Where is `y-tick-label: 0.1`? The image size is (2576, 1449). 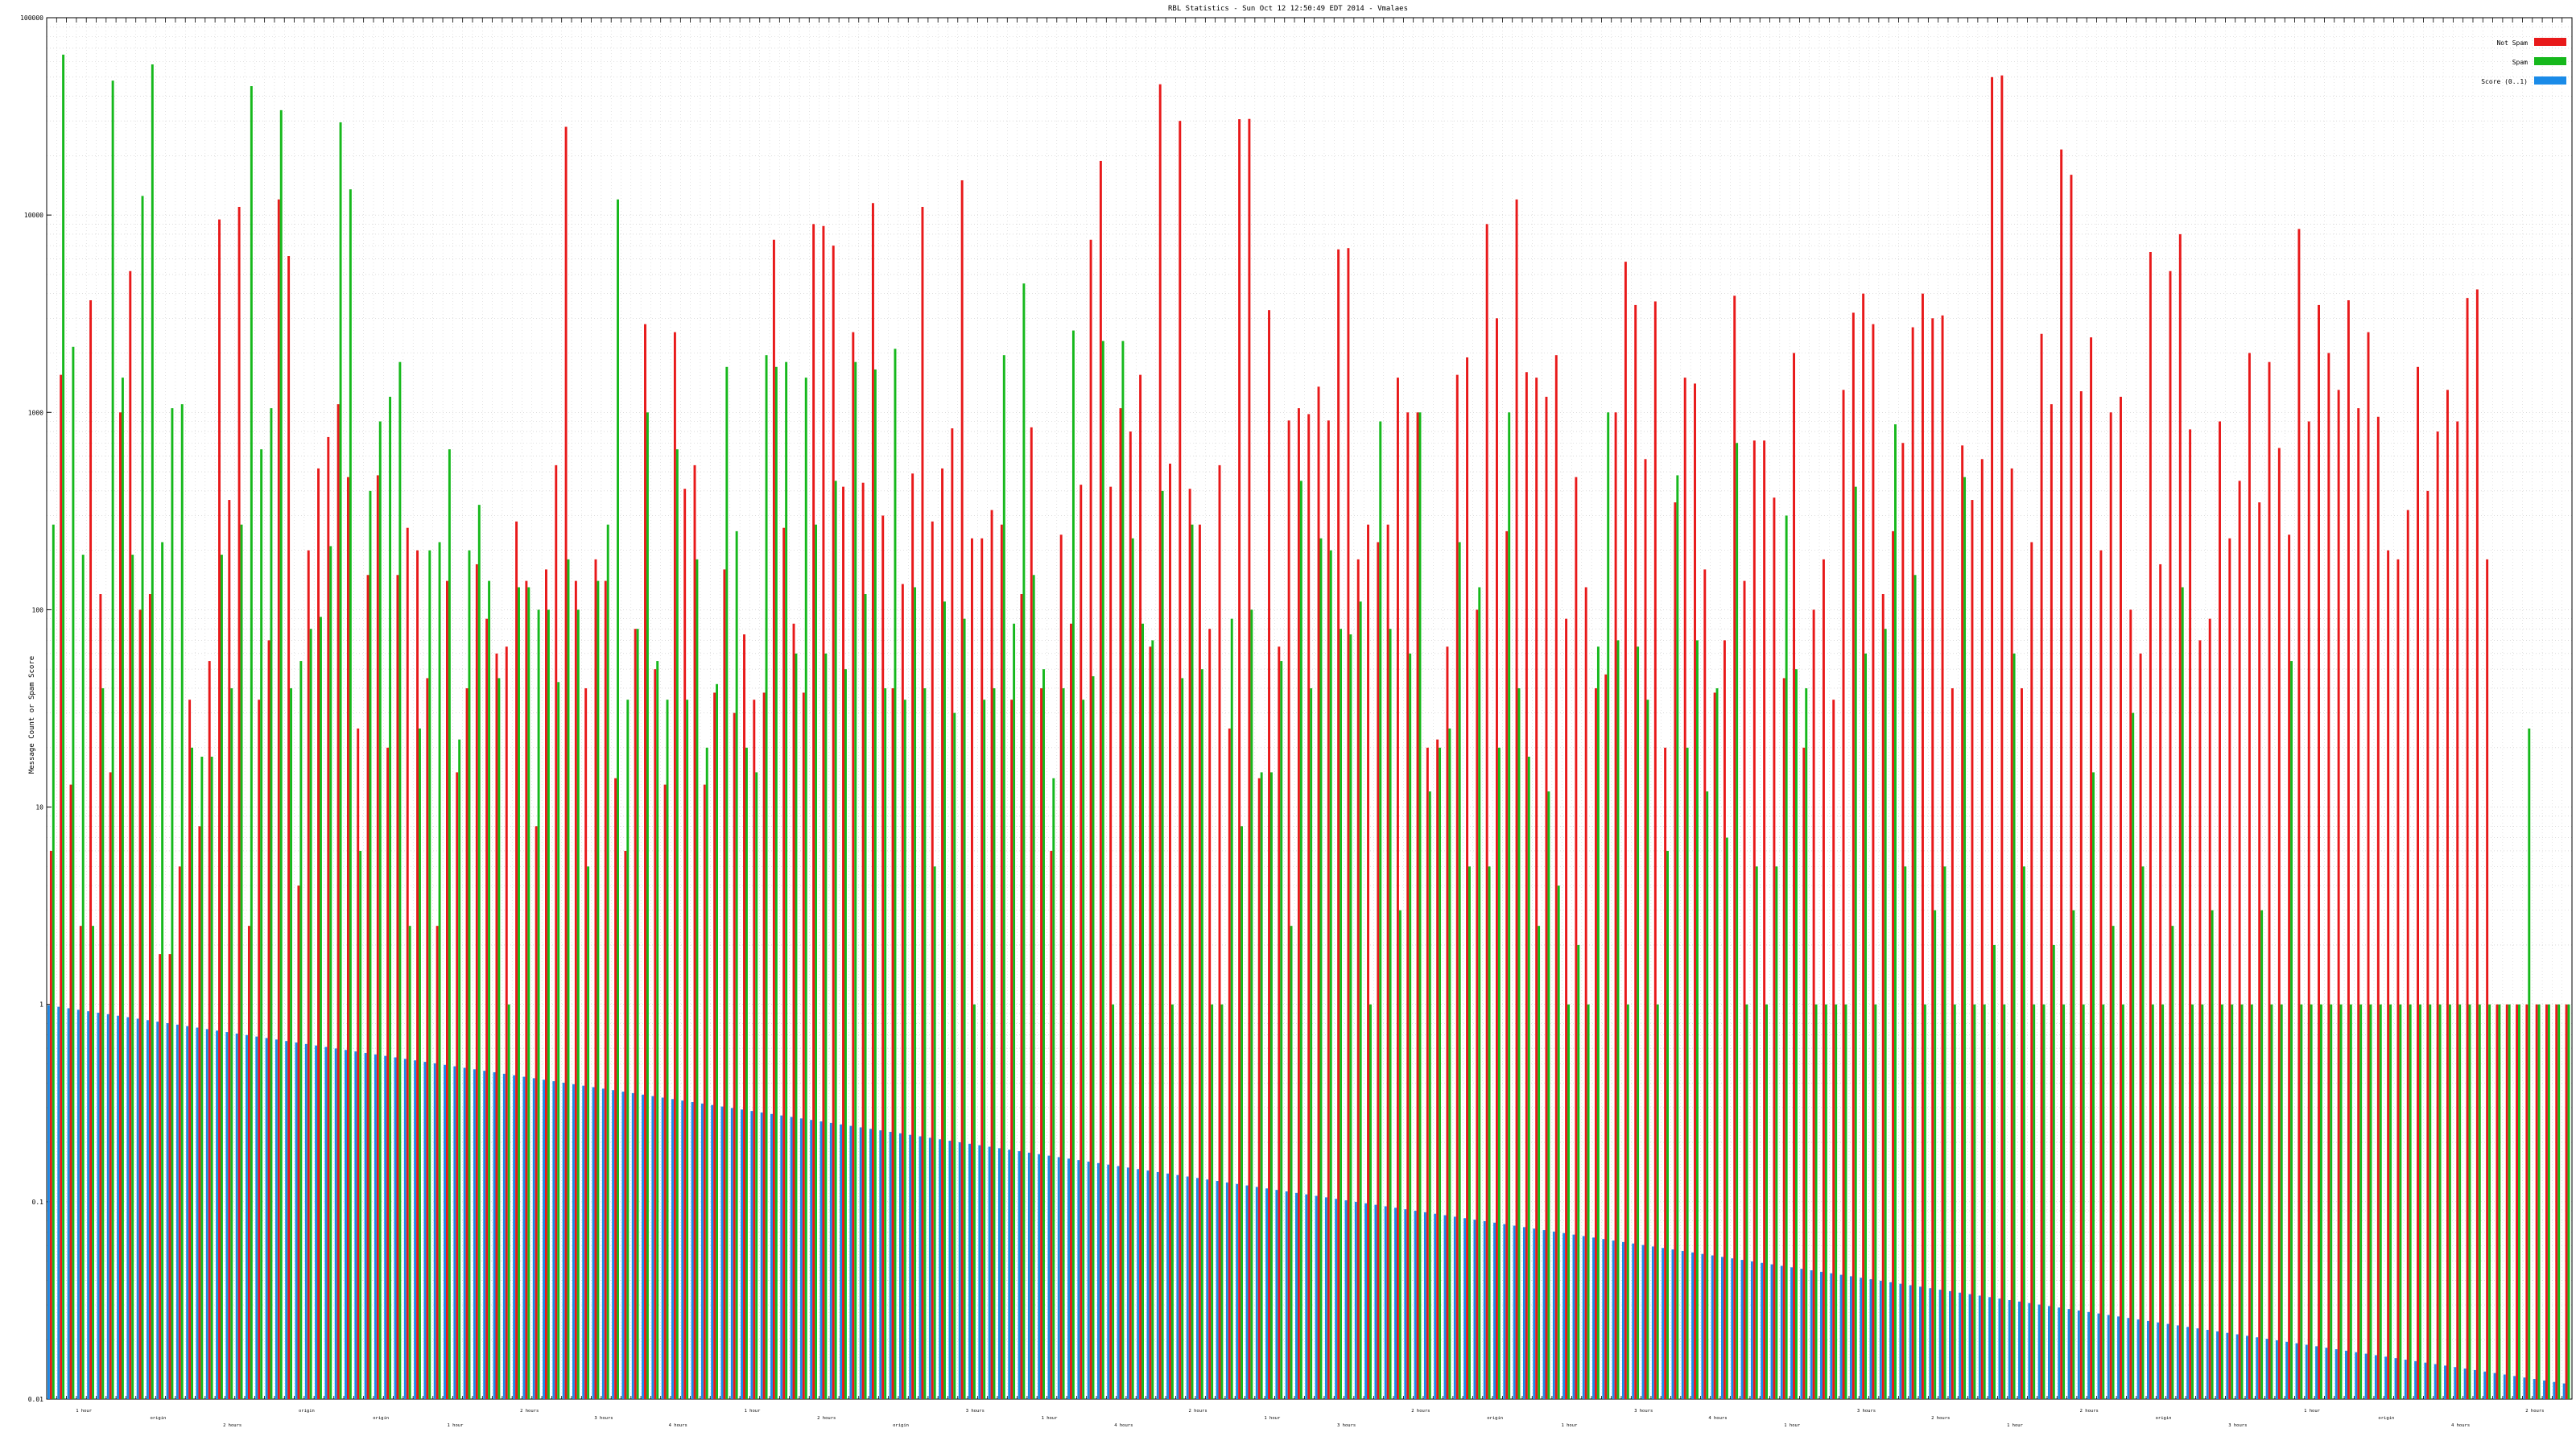
y-tick-label: 0.1 is located at coordinates (38, 1202).